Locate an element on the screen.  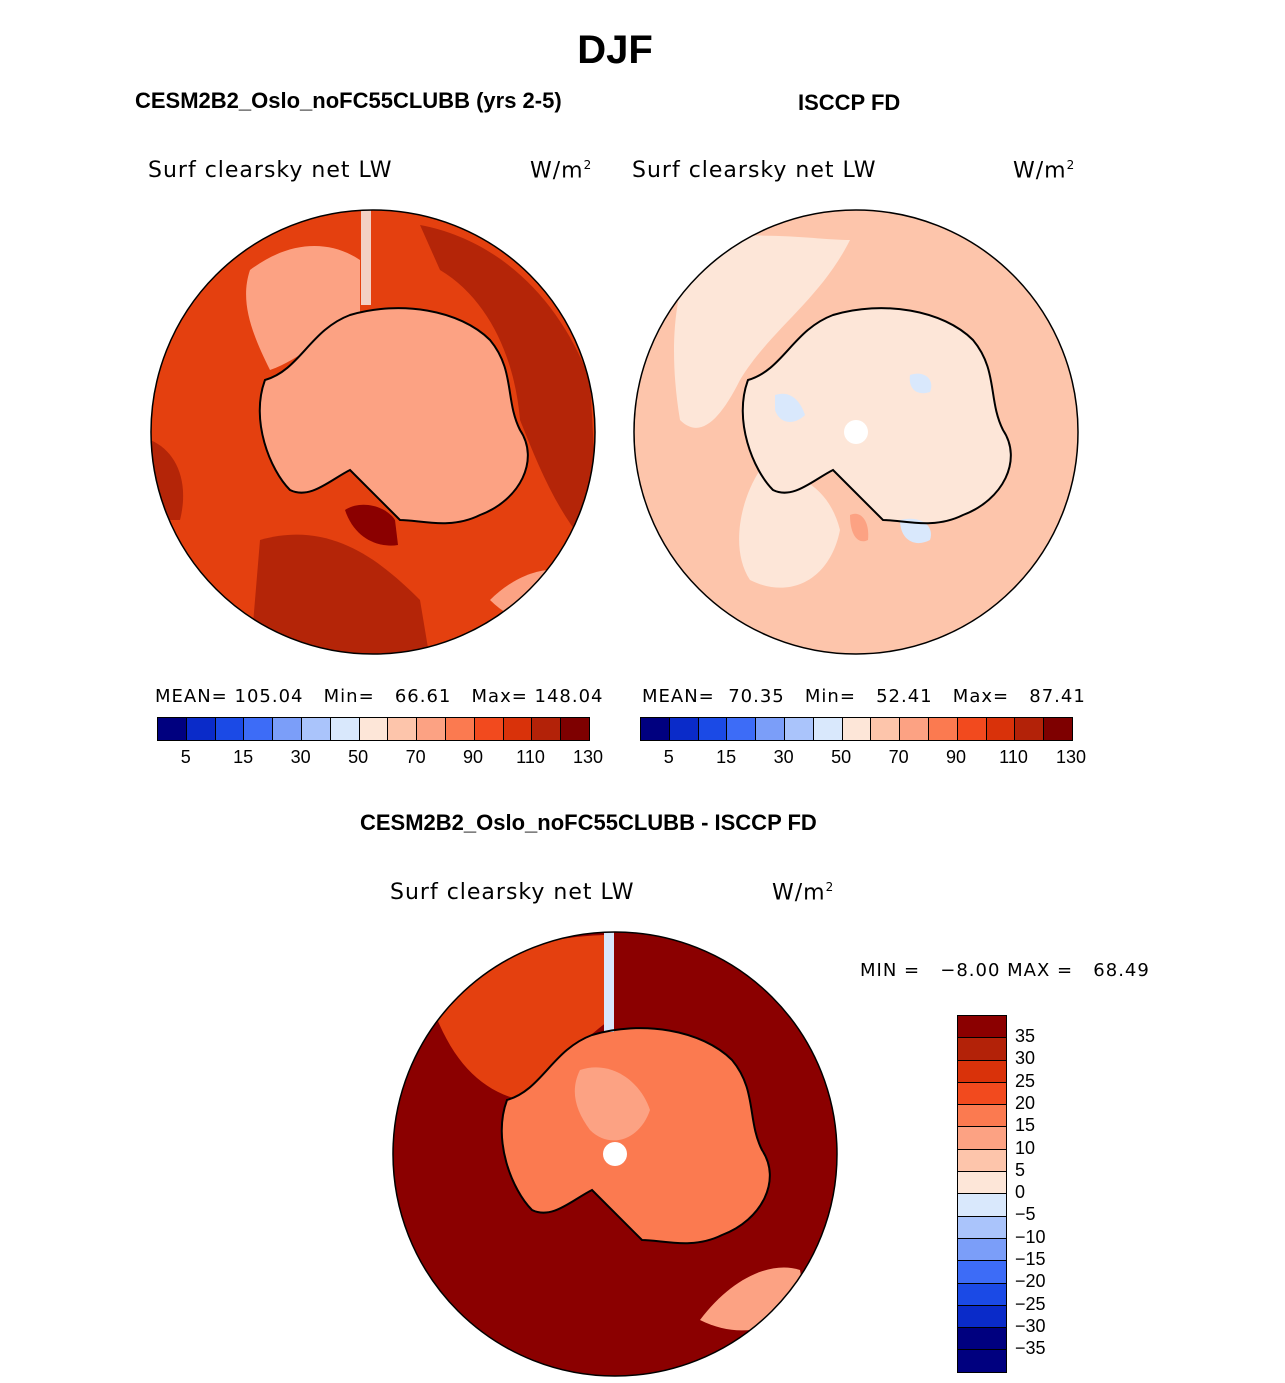
obs-variable-label: Surf clearsky net LW is located at coordinates (754, 170).